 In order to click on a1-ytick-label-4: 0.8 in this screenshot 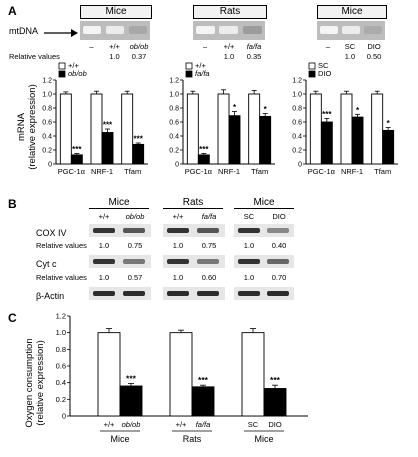, I will do `click(47, 109)`.